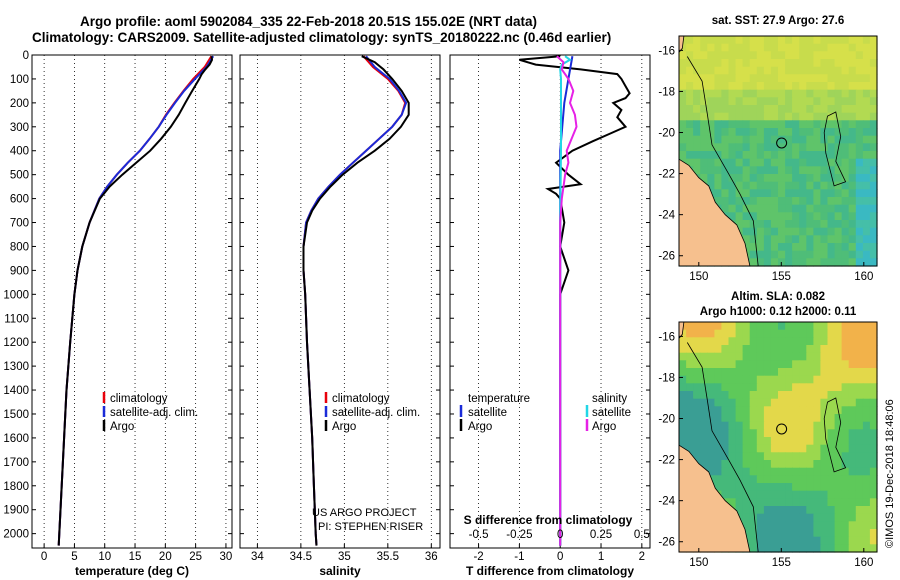 The image size is (900, 580). What do you see at coordinates (778, 297) in the screenshot?
I see `map-title: Altim. SLA: 0.082` at bounding box center [778, 297].